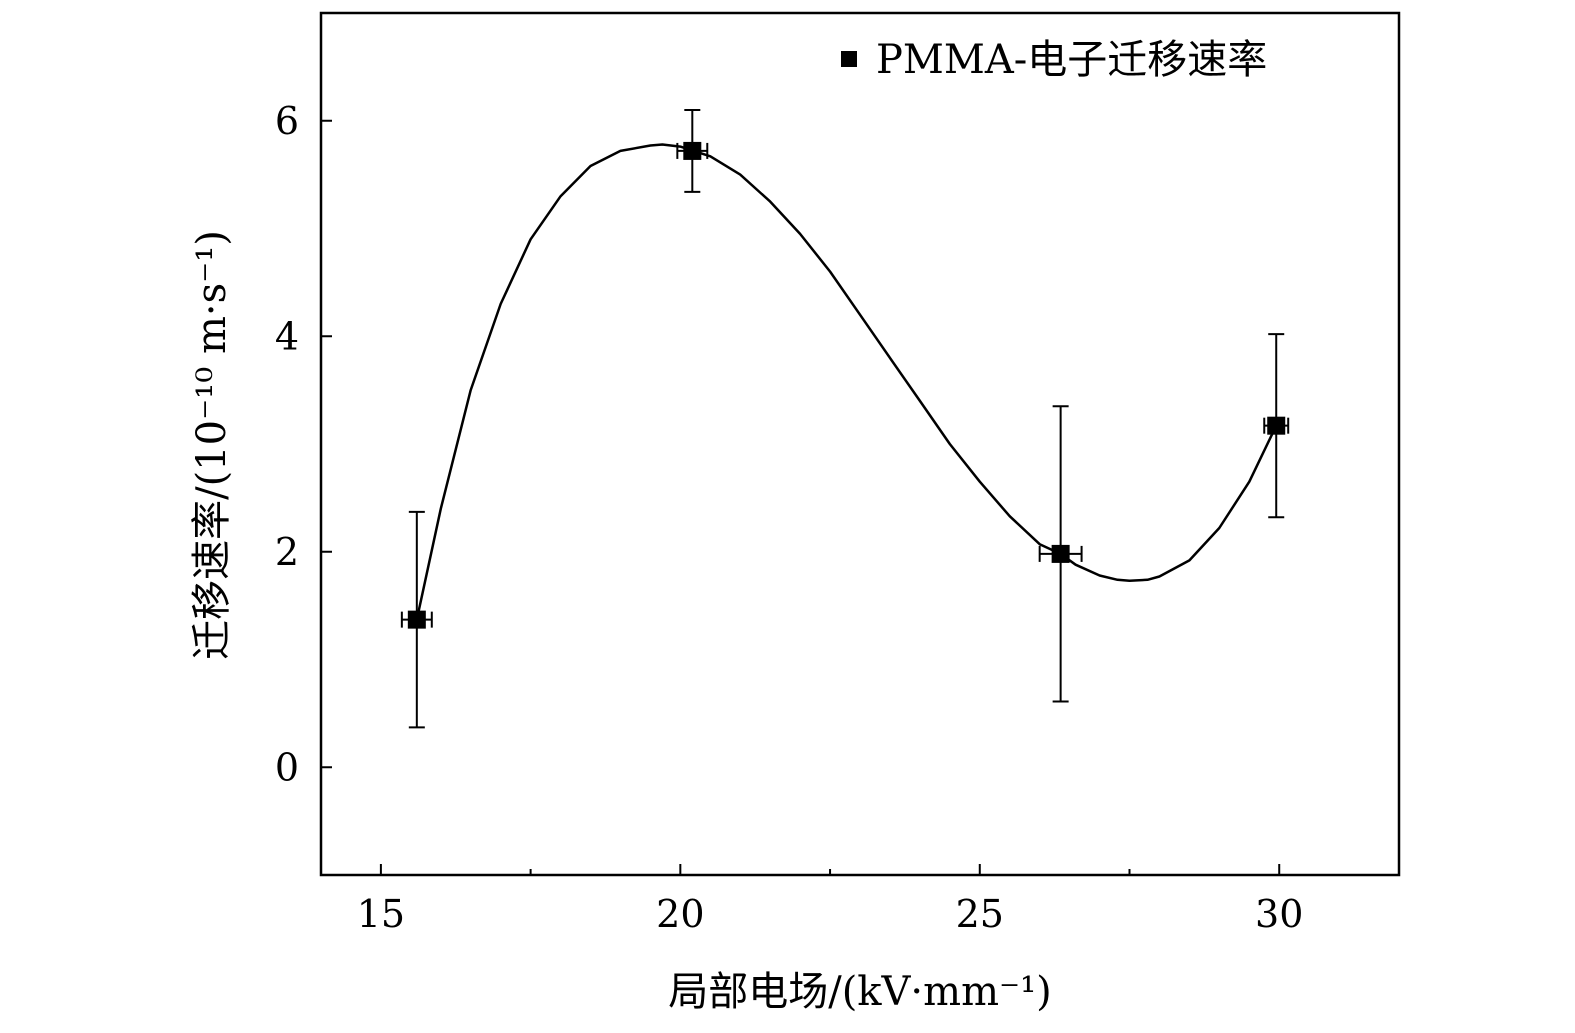  I want to click on y-axis-label: 迁移速率/(10⁻¹⁰ m·s⁻¹), so click(212, 445).